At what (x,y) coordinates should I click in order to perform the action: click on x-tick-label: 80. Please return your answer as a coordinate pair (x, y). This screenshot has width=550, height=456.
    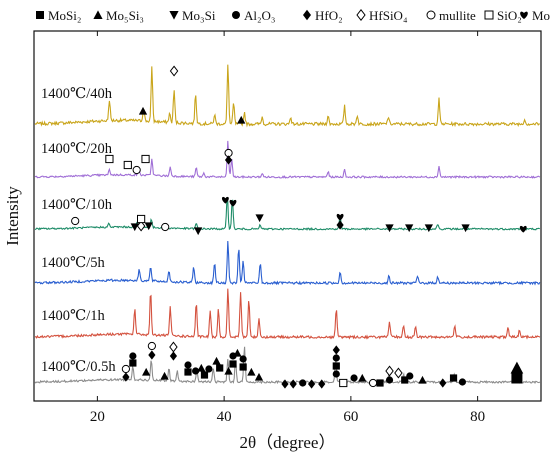
    Looking at the image, I should click on (477, 417).